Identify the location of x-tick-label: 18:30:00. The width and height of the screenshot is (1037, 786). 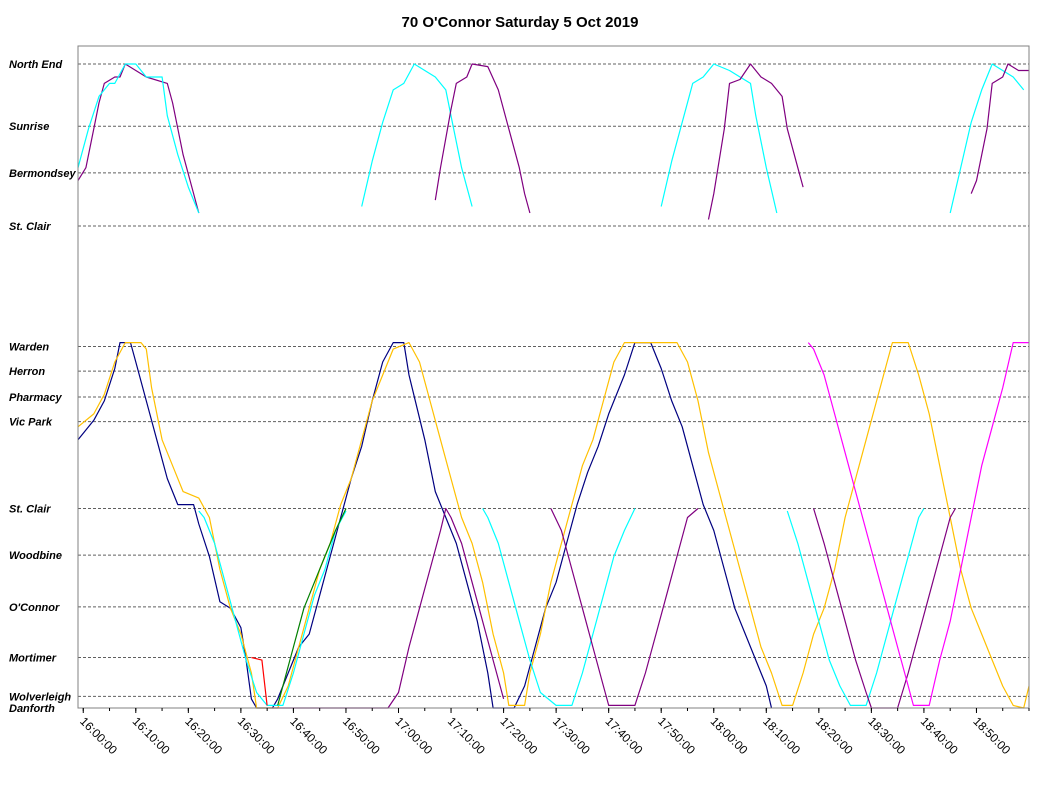
(886, 735).